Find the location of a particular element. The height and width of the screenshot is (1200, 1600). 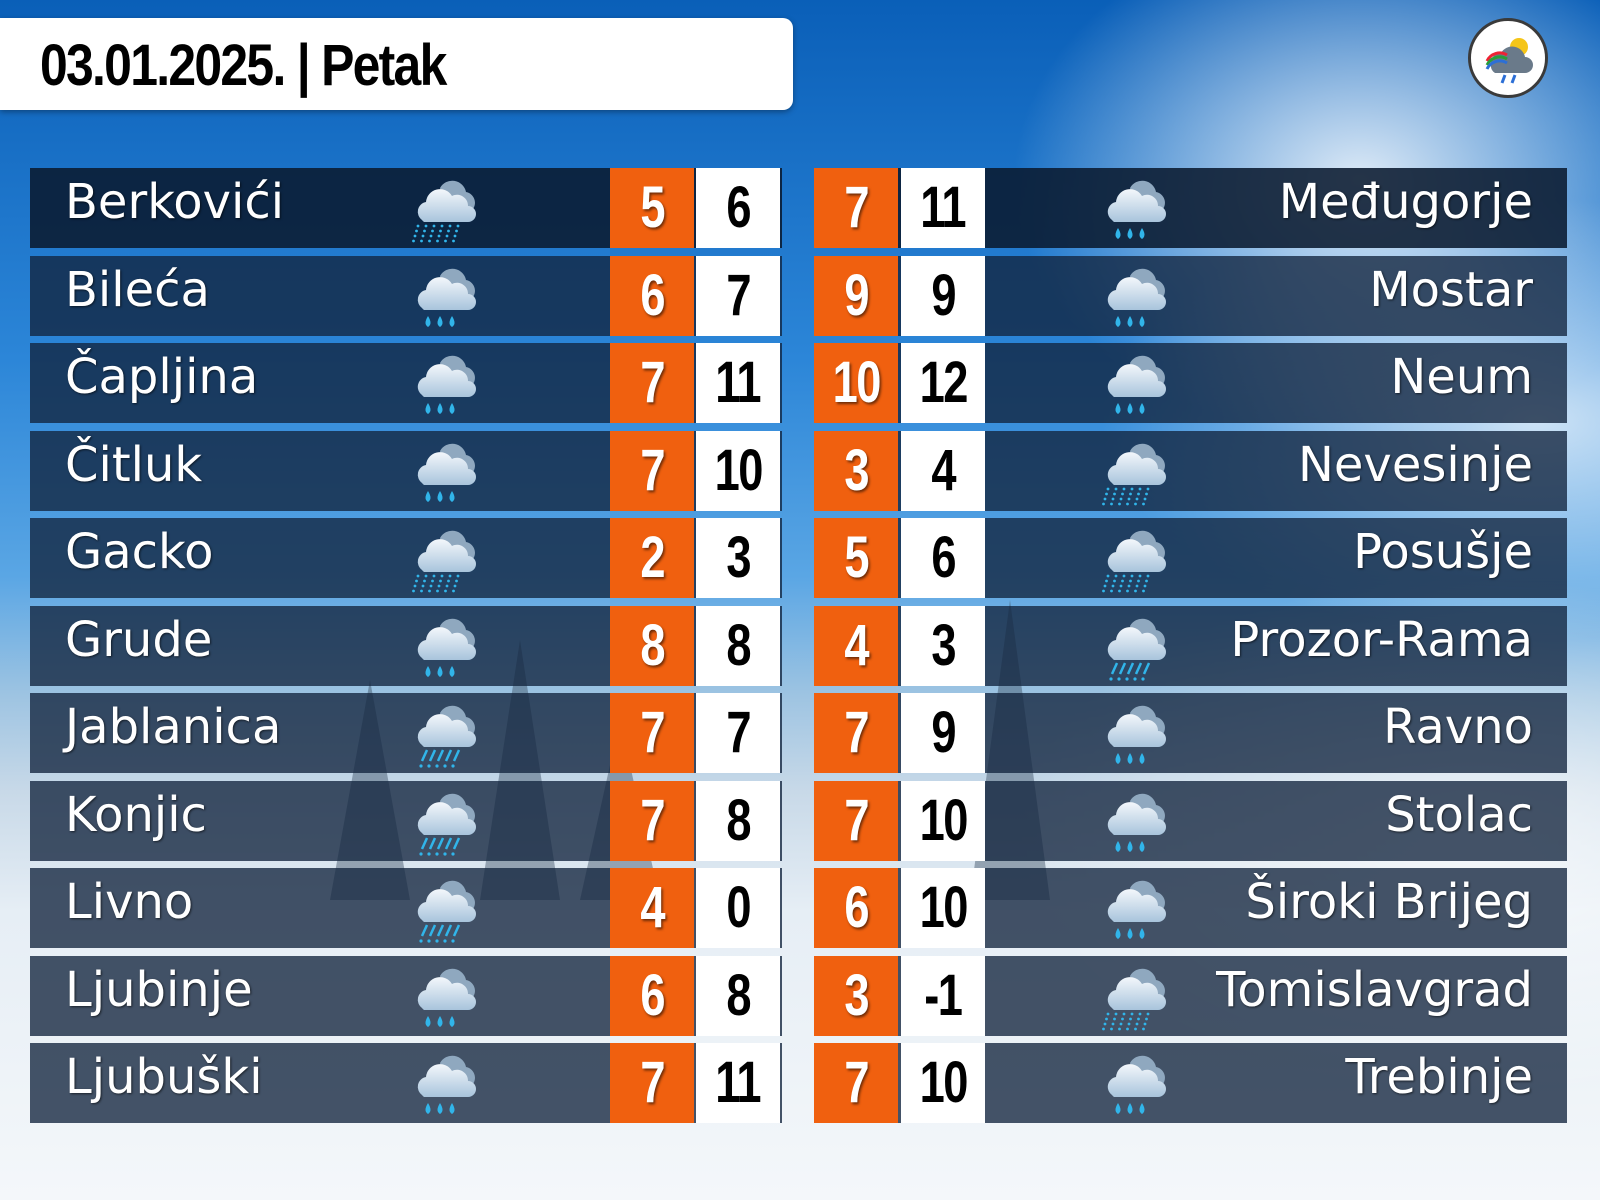

city-name: Trebinje is located at coordinates (1439, 1077).